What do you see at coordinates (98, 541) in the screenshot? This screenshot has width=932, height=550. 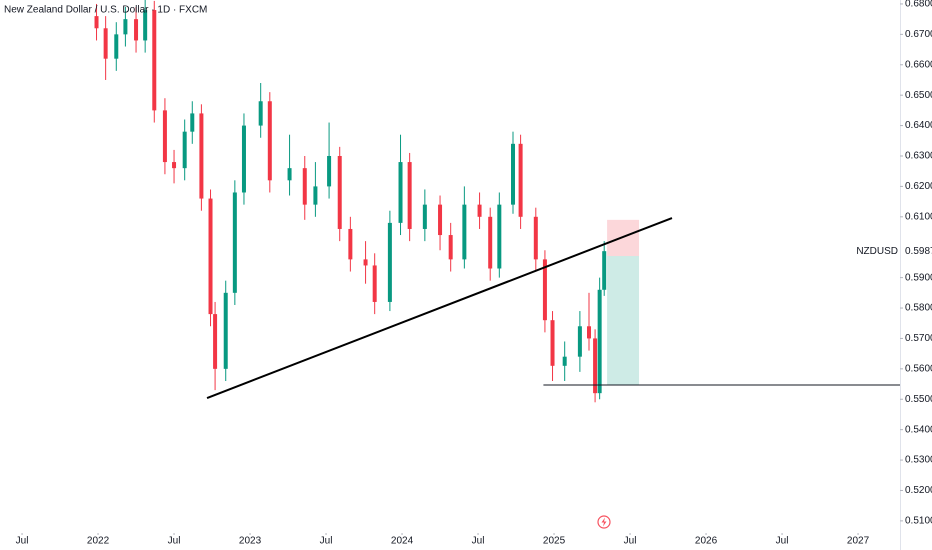 I see `x-tick-label: 2022` at bounding box center [98, 541].